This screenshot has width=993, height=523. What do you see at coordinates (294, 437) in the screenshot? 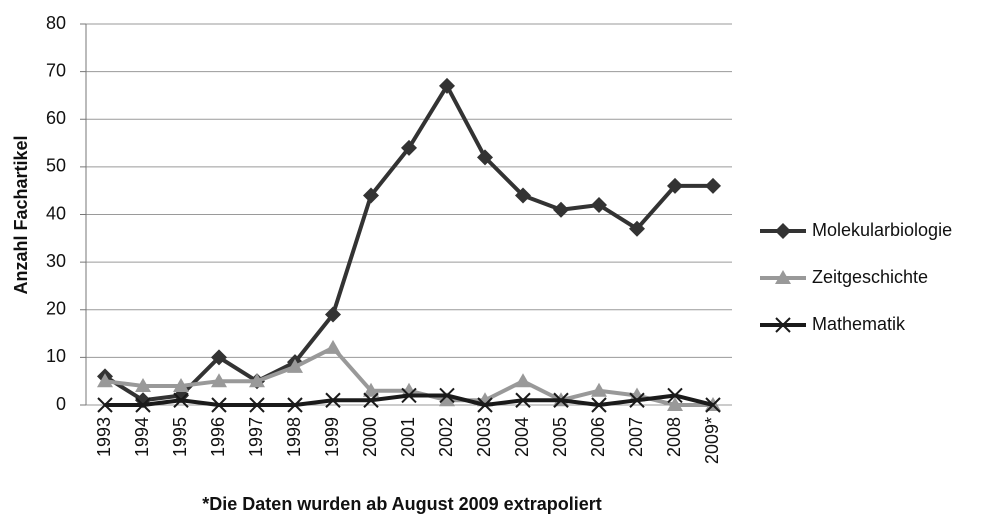
I see `x-tick-label: 1998` at bounding box center [294, 437].